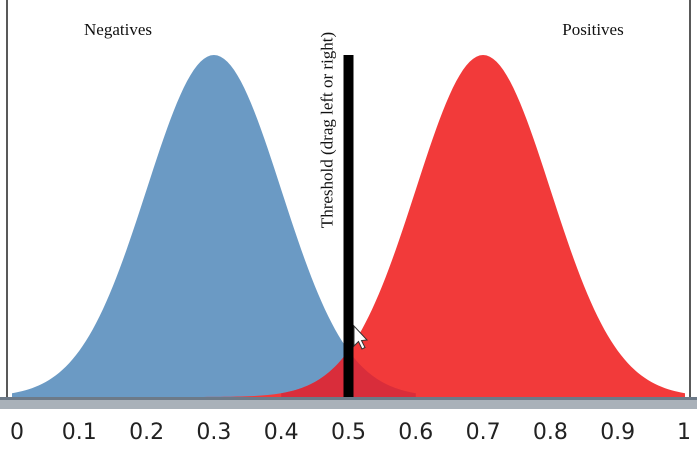  Describe the element at coordinates (415, 432) in the screenshot. I see `x-tick-label: 0.6` at that location.